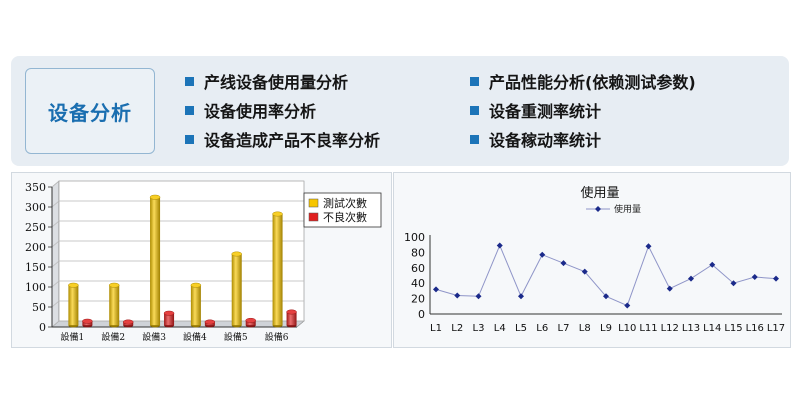 This screenshot has height=400, width=800. Describe the element at coordinates (35, 247) in the screenshot. I see `y-tick-label: 200` at that location.